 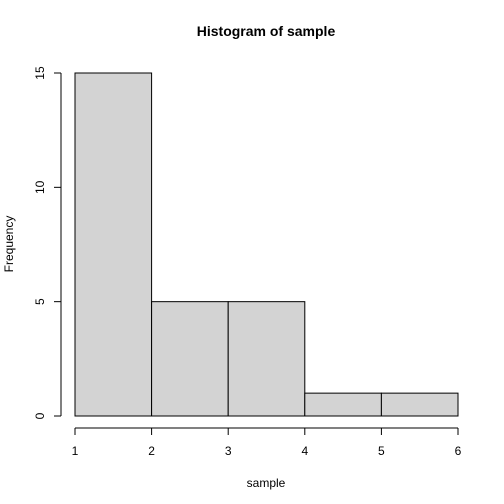 I want to click on x-tick-label: 1, so click(x=75, y=451).